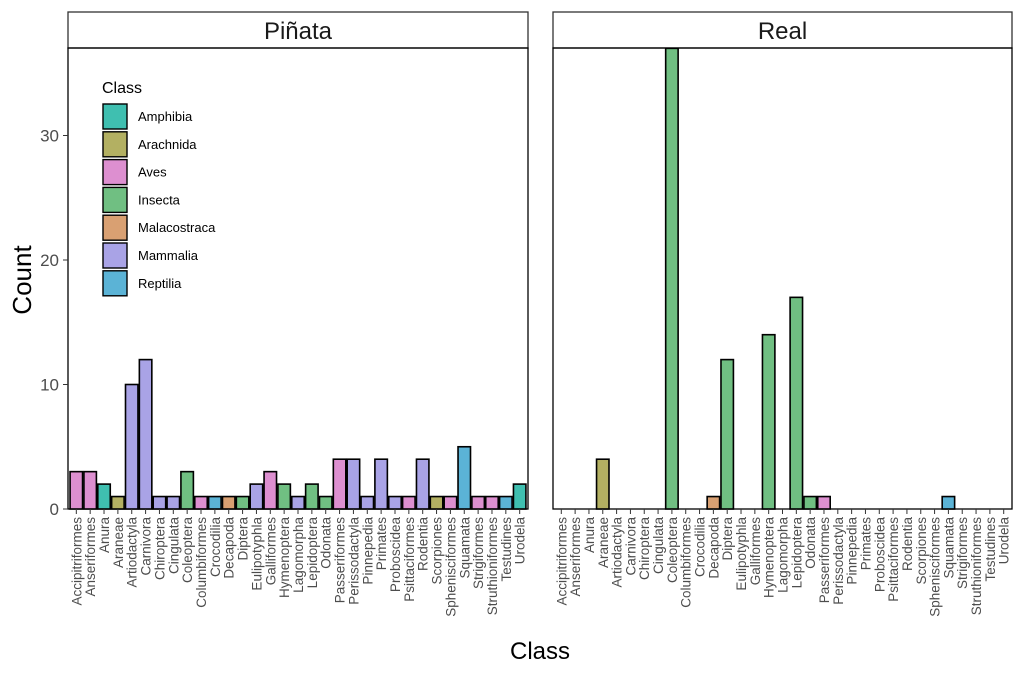 Image resolution: width=1024 pixels, height=674 pixels. What do you see at coordinates (478, 502) in the screenshot?
I see `bar-strigiformes` at bounding box center [478, 502].